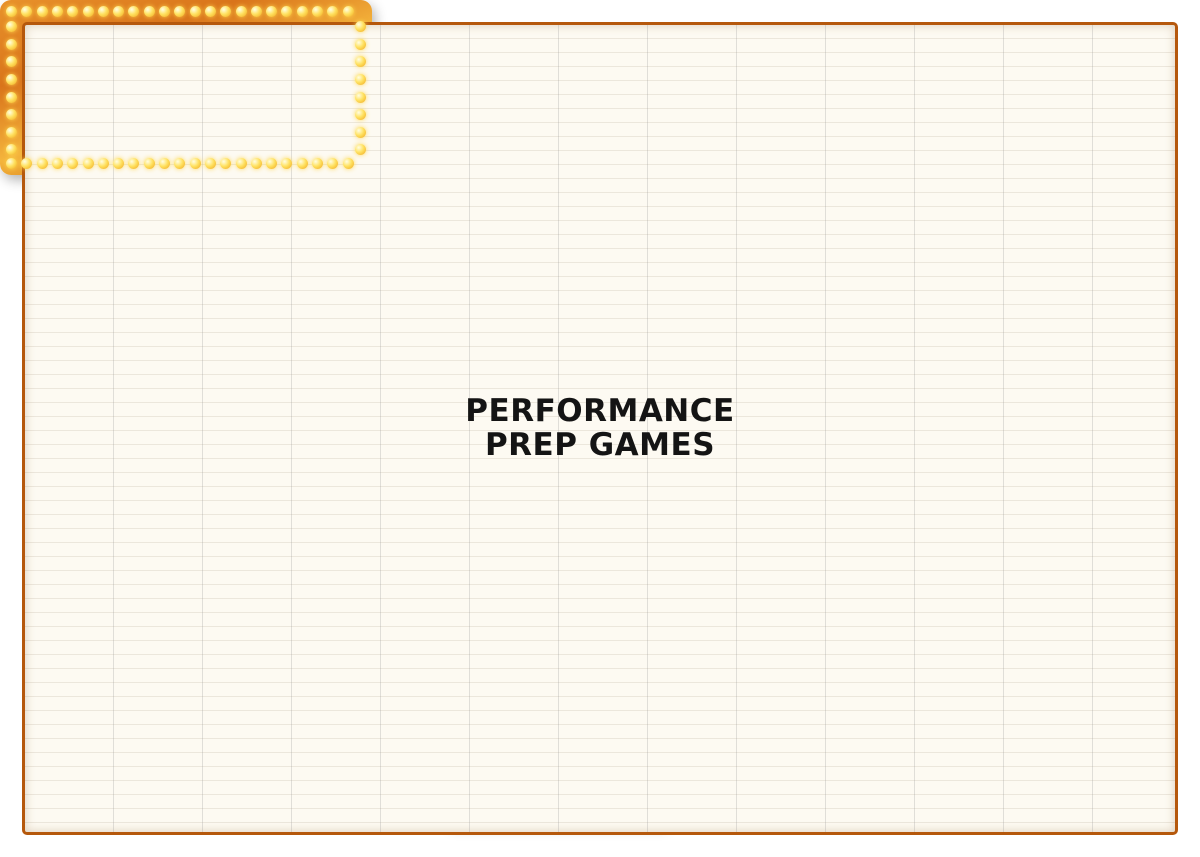  I want to click on marquee-line-2: PREP GAMES, so click(600, 445).